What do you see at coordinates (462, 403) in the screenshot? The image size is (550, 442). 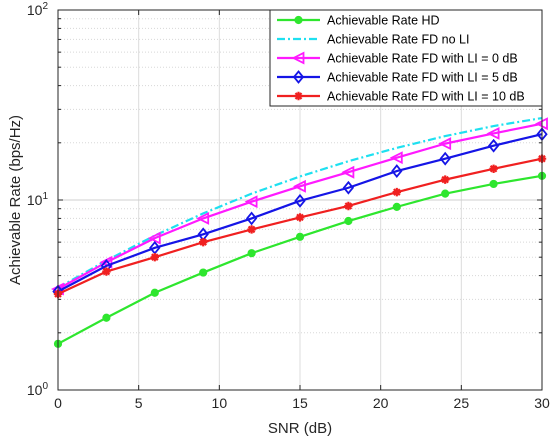 I see `x-tick-label: 25` at bounding box center [462, 403].